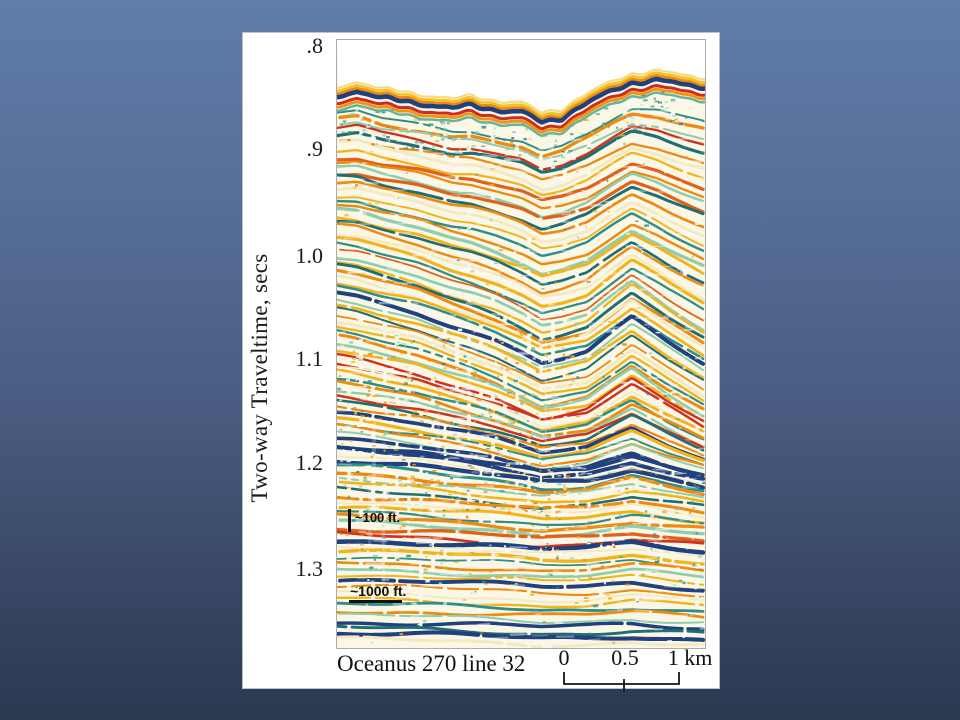 The width and height of the screenshot is (960, 720). What do you see at coordinates (378, 517) in the screenshot?
I see `vertical-scale-label: ~100 ft.` at bounding box center [378, 517].